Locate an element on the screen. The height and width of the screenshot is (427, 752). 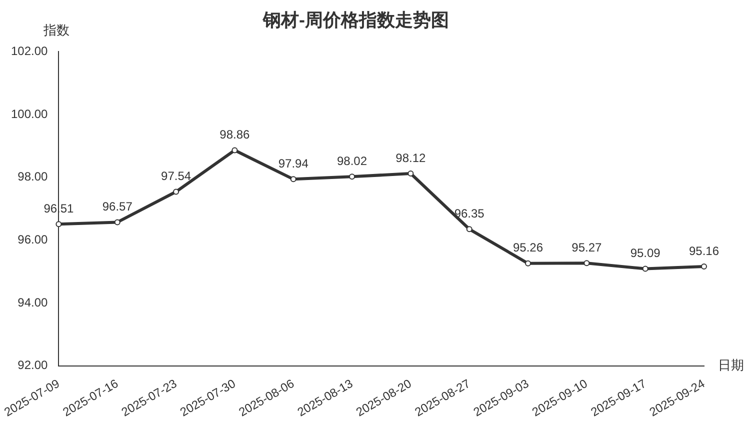
data-label: 98.12 is located at coordinates (411, 157).